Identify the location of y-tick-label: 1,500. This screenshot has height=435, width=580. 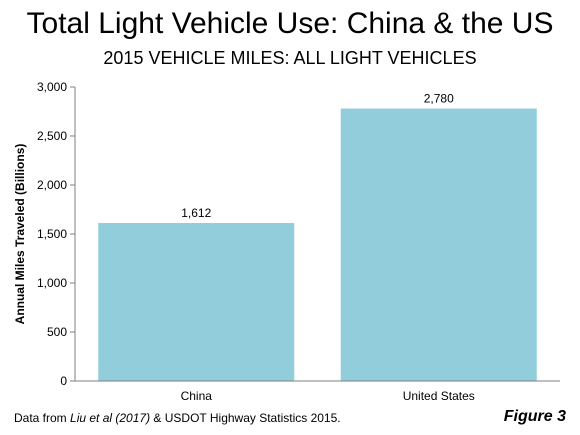
(52, 234).